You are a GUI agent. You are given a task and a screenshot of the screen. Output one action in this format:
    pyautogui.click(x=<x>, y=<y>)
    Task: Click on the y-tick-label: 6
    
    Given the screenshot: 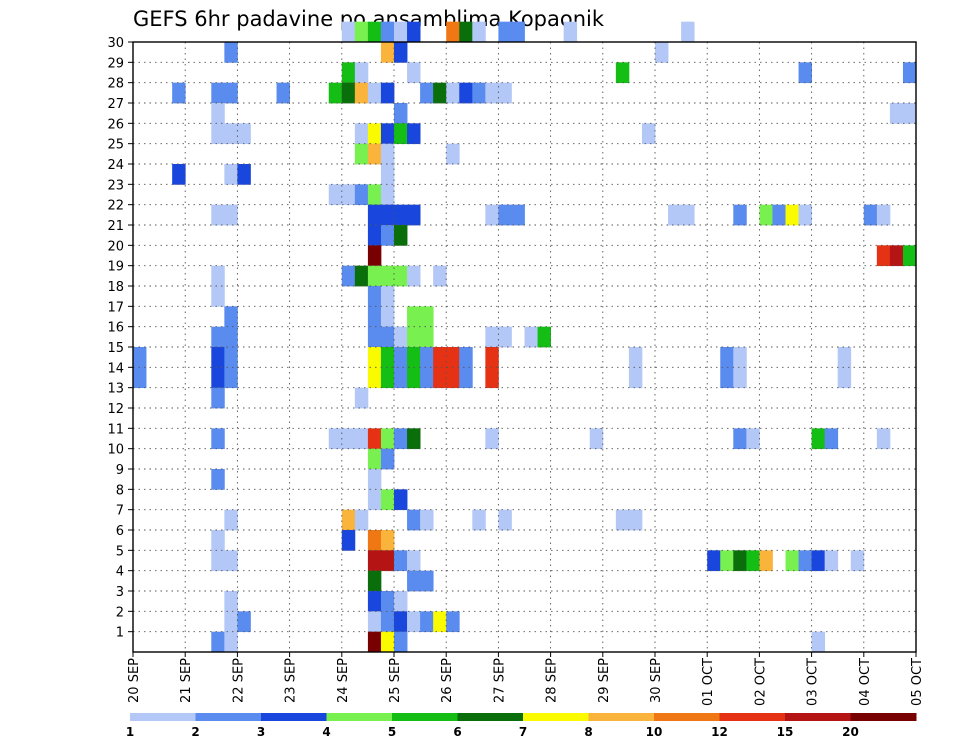 What is the action you would take?
    pyautogui.click(x=120, y=531)
    